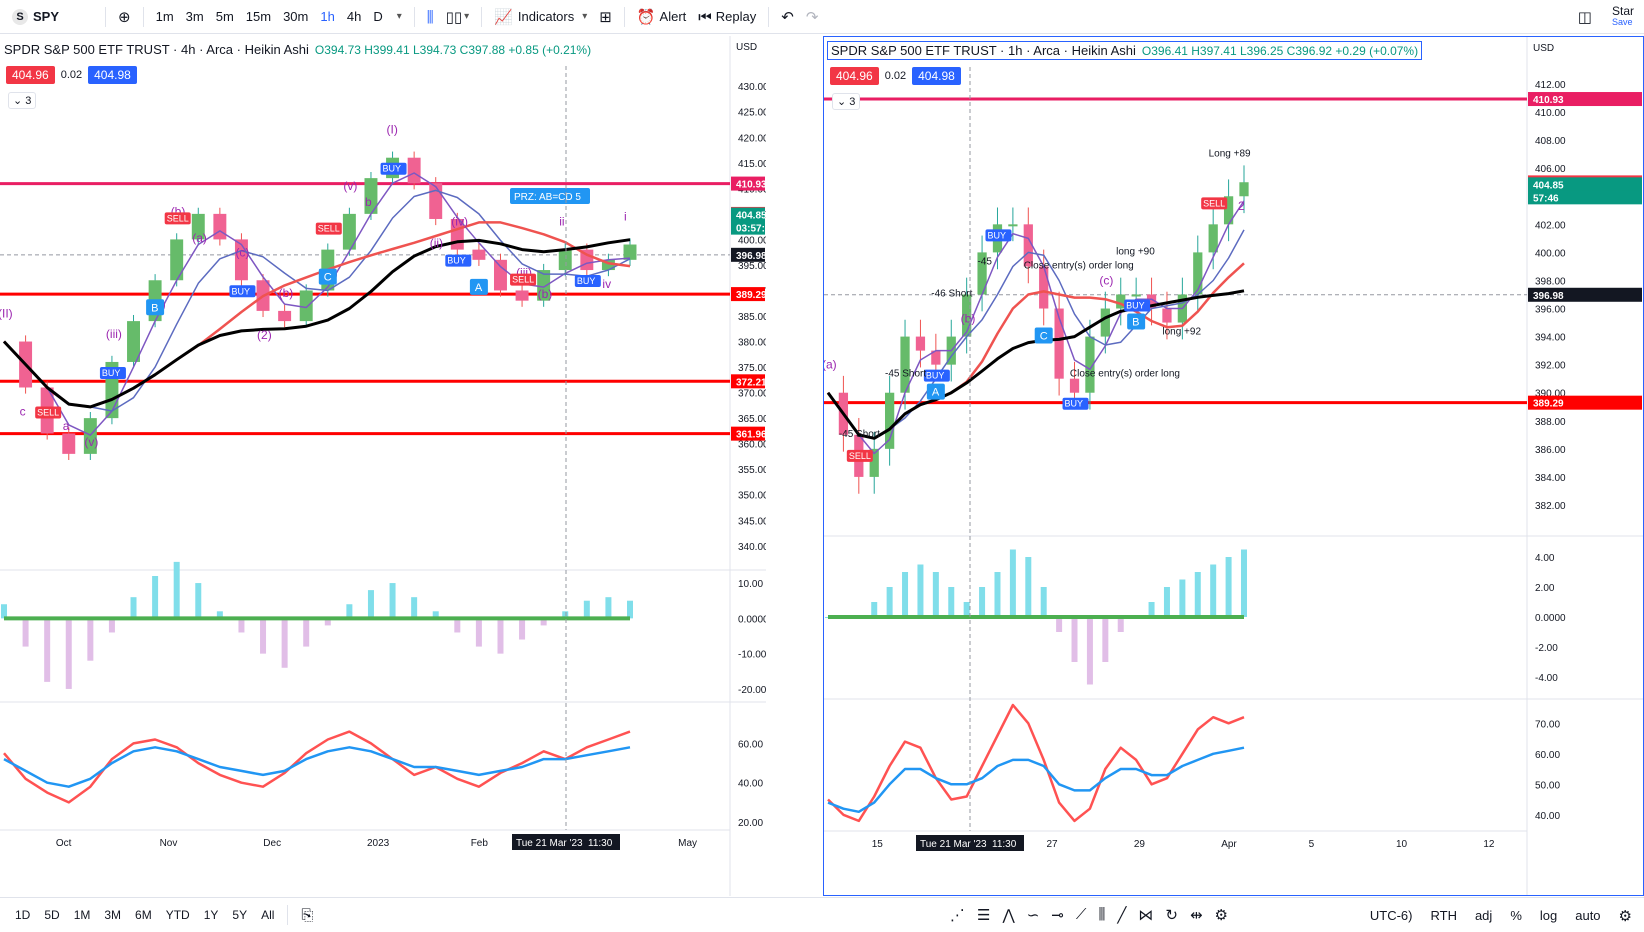  What do you see at coordinates (1102, 914) in the screenshot?
I see `channel-tool-icon: ⫼` at bounding box center [1102, 914].